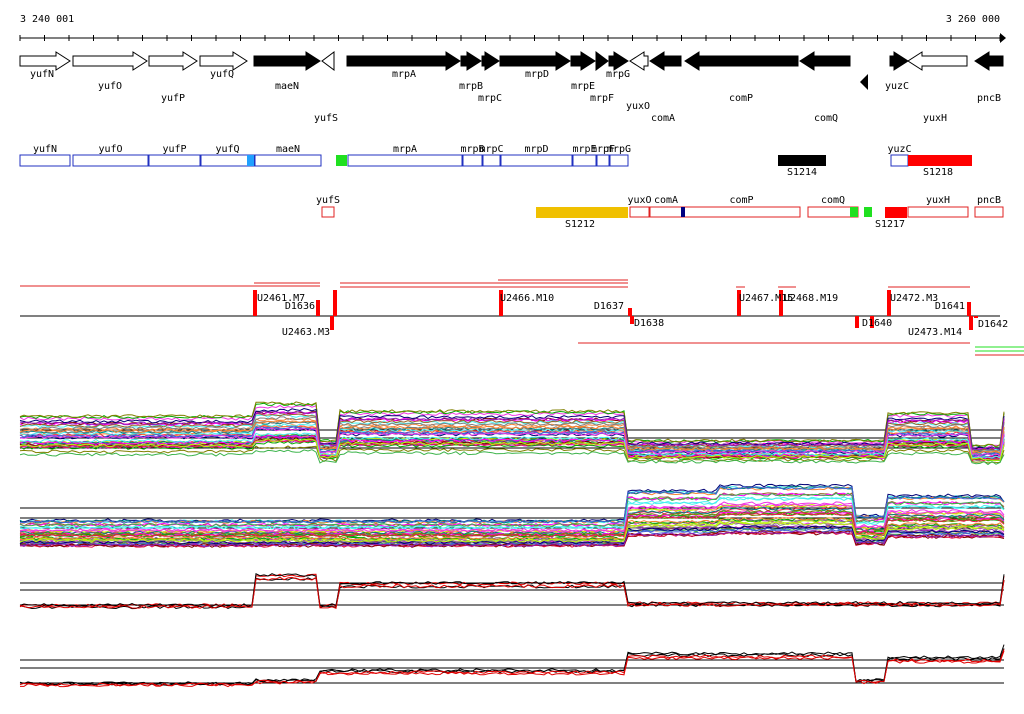 Image resolution: width=1024 pixels, height=714 pixels. Describe the element at coordinates (174, 149) in the screenshot. I see `region-label: yufP` at that location.